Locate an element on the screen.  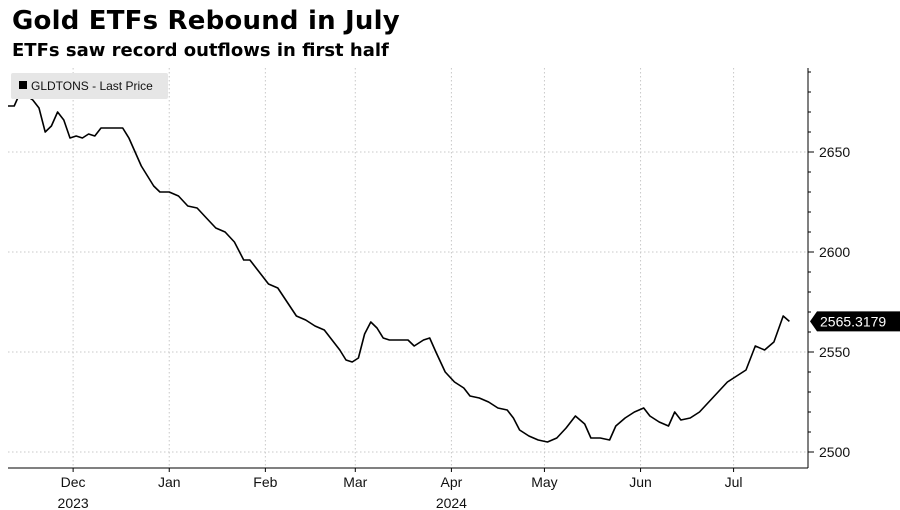
x-tick-label-Apr: Apr is located at coordinates (452, 482).